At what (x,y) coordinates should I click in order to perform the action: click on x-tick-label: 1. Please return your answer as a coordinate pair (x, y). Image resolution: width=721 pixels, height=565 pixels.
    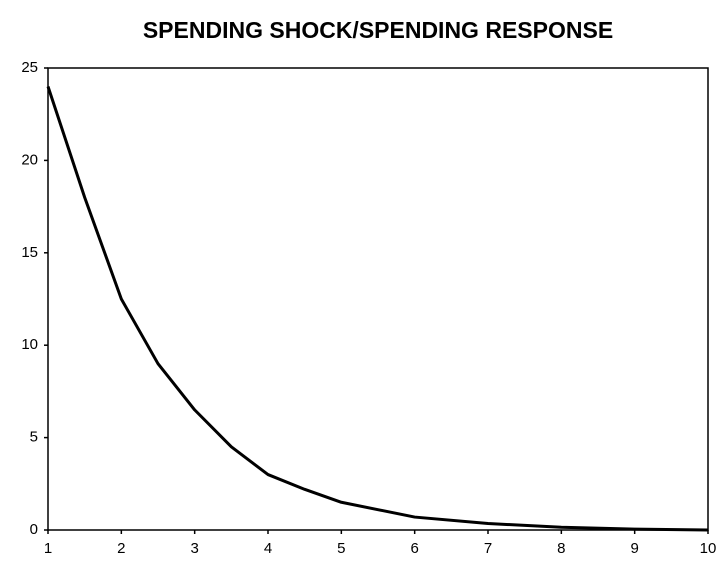
    Looking at the image, I should click on (48, 548).